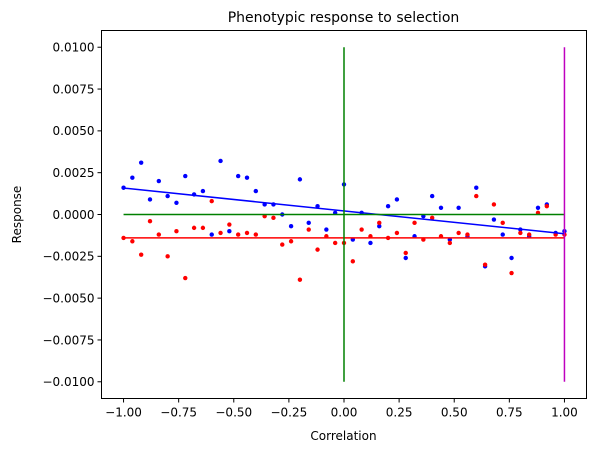 The width and height of the screenshot is (608, 453). Describe the element at coordinates (74, 173) in the screenshot. I see `y-tick-label-5: 0.0025` at that location.